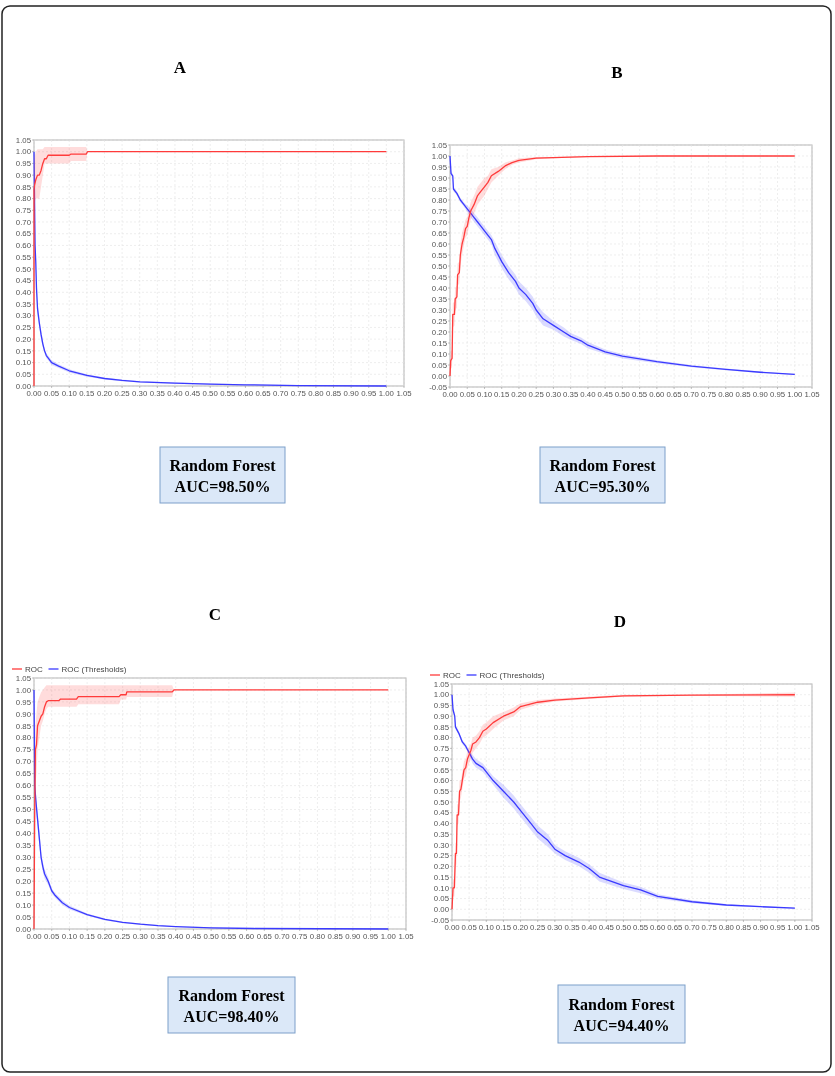 The image size is (835, 1076). Describe the element at coordinates (620, 621) in the screenshot. I see `chart-title: D` at that location.